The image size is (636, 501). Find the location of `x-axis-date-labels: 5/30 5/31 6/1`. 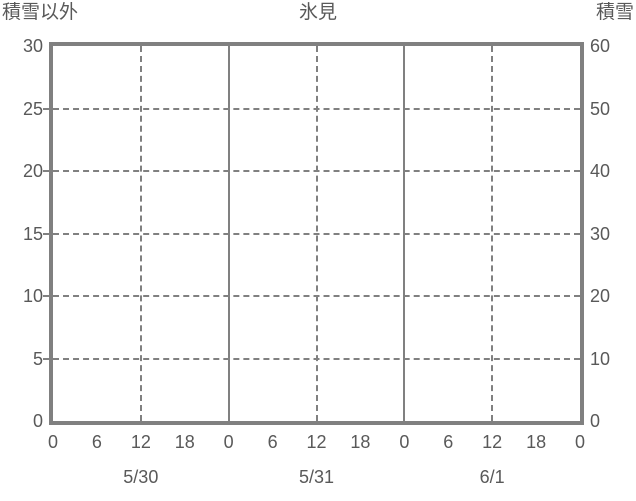

x-axis-date-labels: 5/30 5/31 6/1 is located at coordinates (316, 480).